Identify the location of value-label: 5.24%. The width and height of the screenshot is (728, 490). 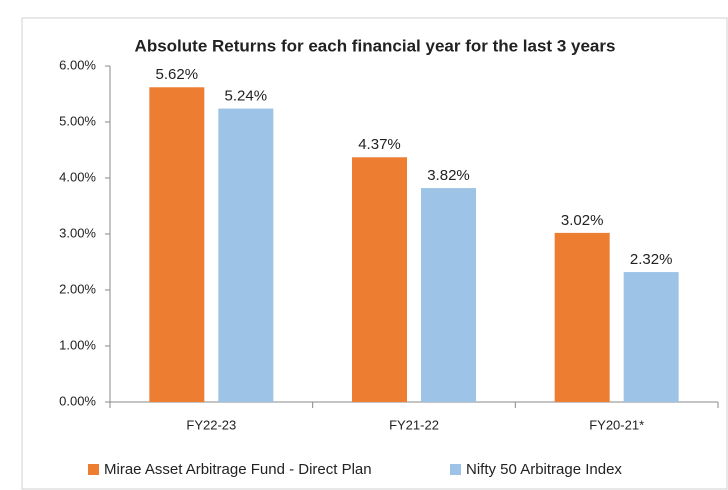
(246, 96).